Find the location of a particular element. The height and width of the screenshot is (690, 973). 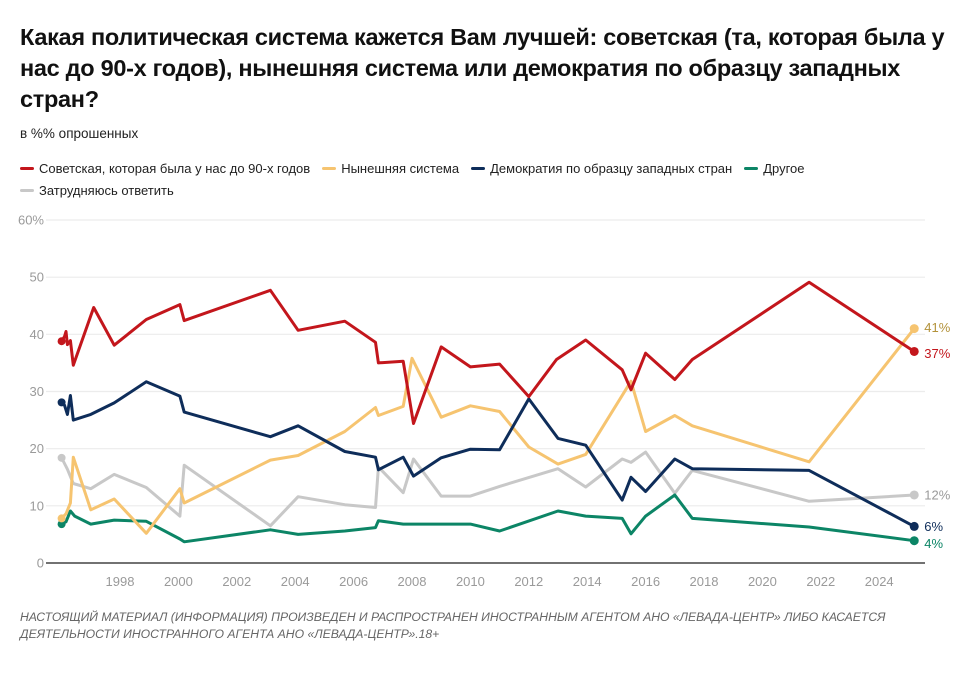

x-tick-label: 1998 is located at coordinates (120, 581).